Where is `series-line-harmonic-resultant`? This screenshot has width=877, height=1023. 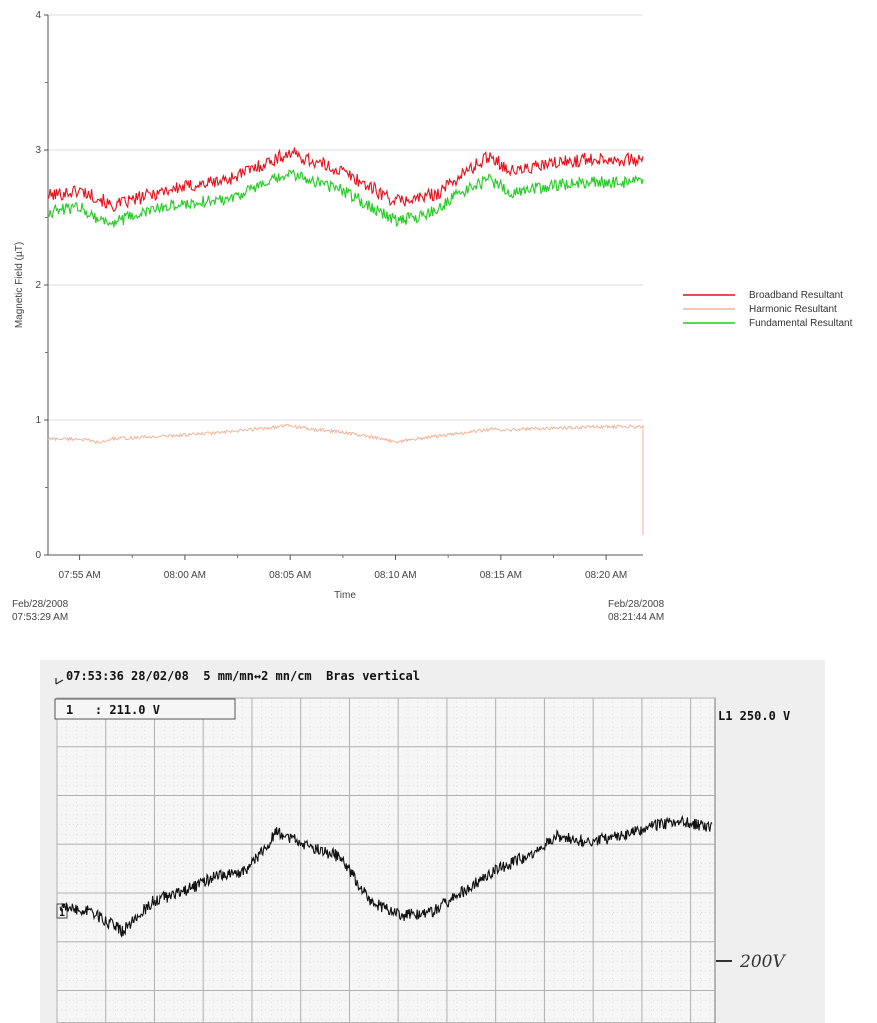 series-line-harmonic-resultant is located at coordinates (345, 479).